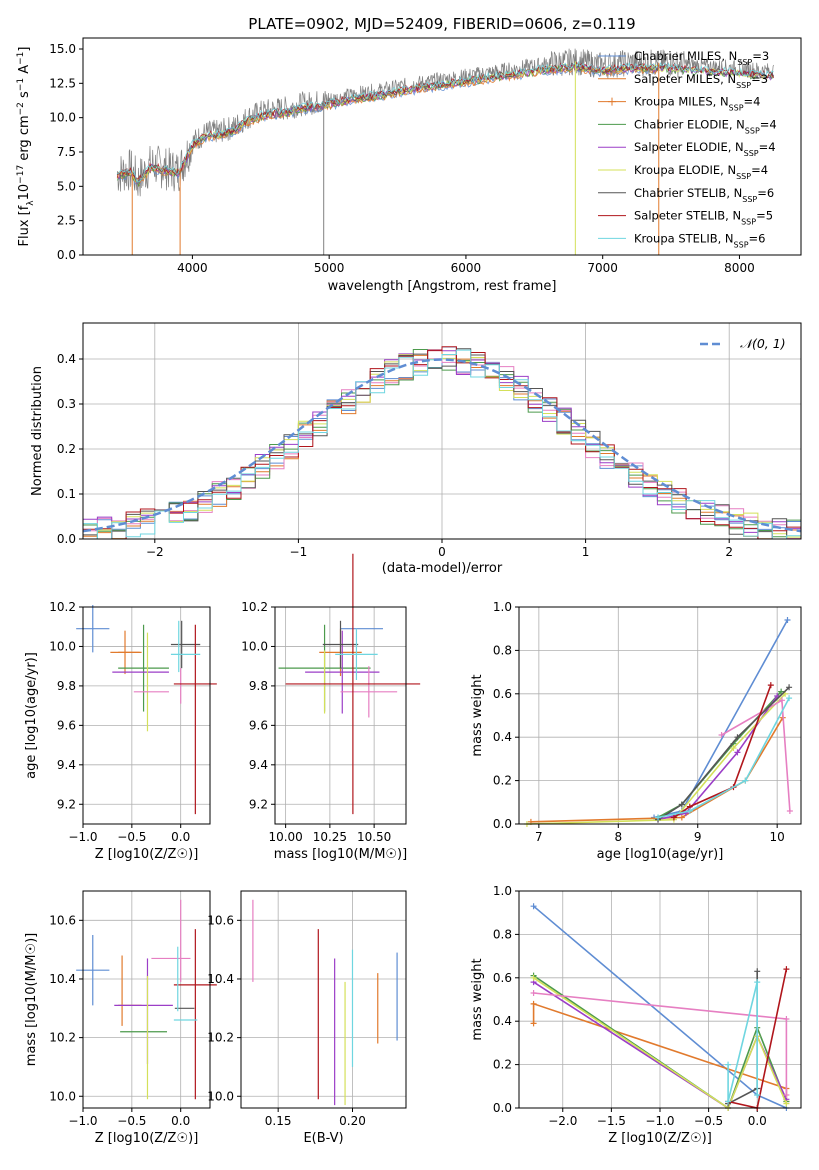 The image size is (819, 1170). What do you see at coordinates (618, 837) in the screenshot?
I see `x-tick-label: 8` at bounding box center [618, 837].